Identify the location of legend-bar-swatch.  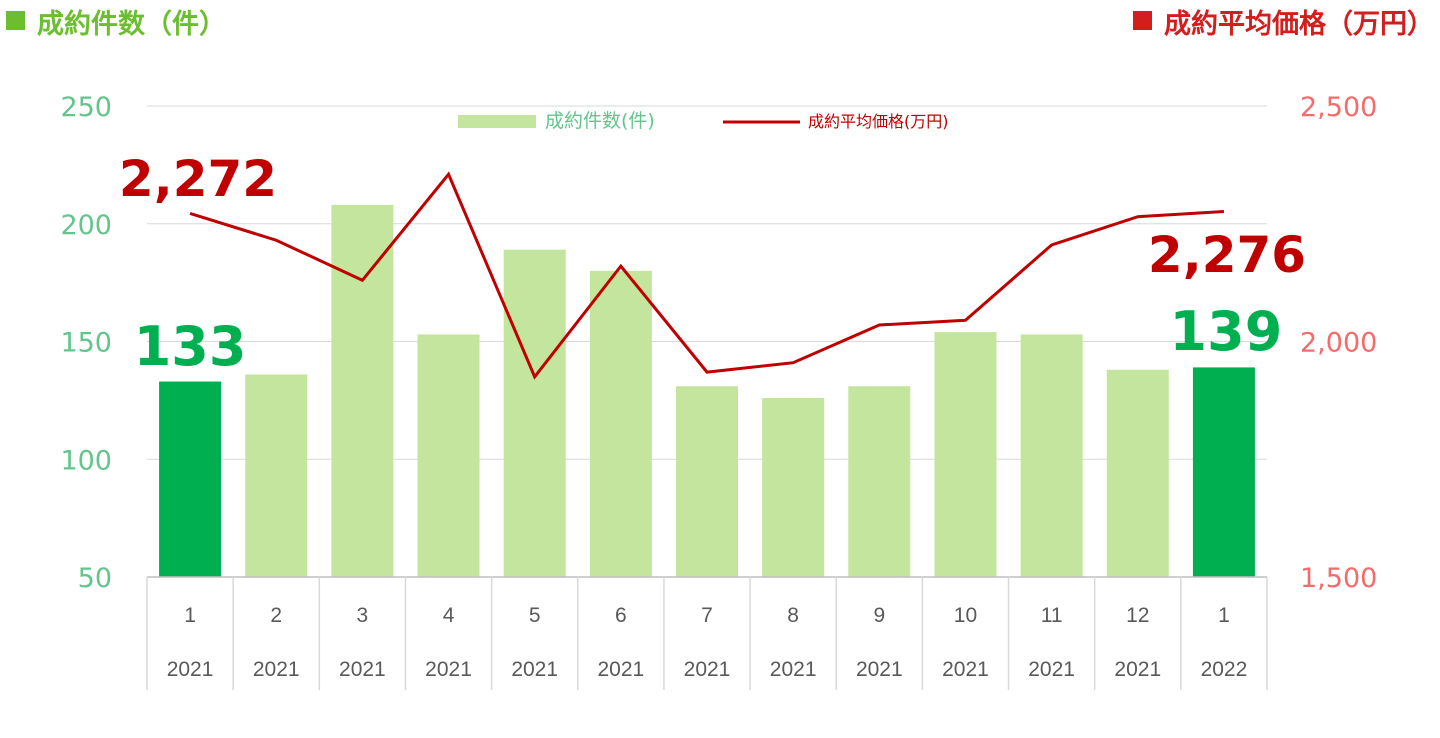
(497, 121).